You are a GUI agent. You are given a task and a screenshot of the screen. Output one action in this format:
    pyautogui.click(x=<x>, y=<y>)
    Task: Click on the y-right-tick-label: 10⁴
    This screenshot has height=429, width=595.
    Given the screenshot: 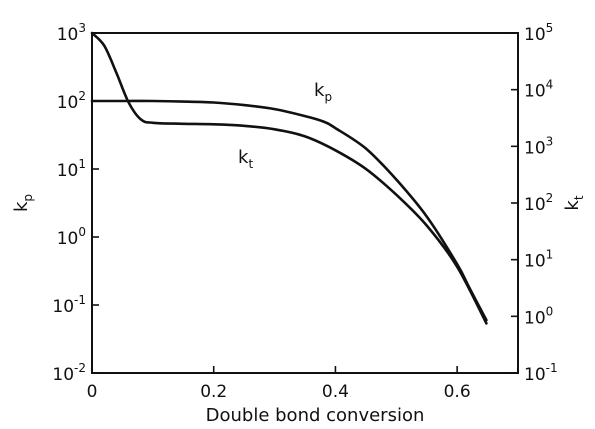 What is the action you would take?
    pyautogui.click(x=538, y=90)
    